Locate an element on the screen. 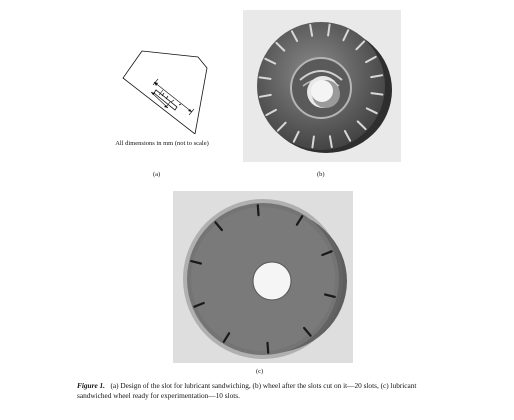 This screenshot has width=514, height=420. wheel-face-texture is located at coordinates (263, 279).